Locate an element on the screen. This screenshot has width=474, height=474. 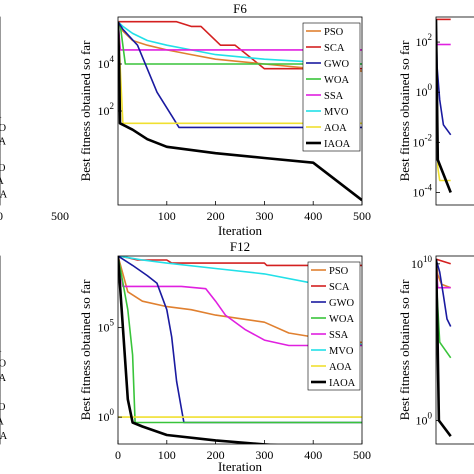
chart-panel-top-left: 00500PSOSCAGWOWOASSAMVOAOAIAOA is located at coordinates (34, 119).